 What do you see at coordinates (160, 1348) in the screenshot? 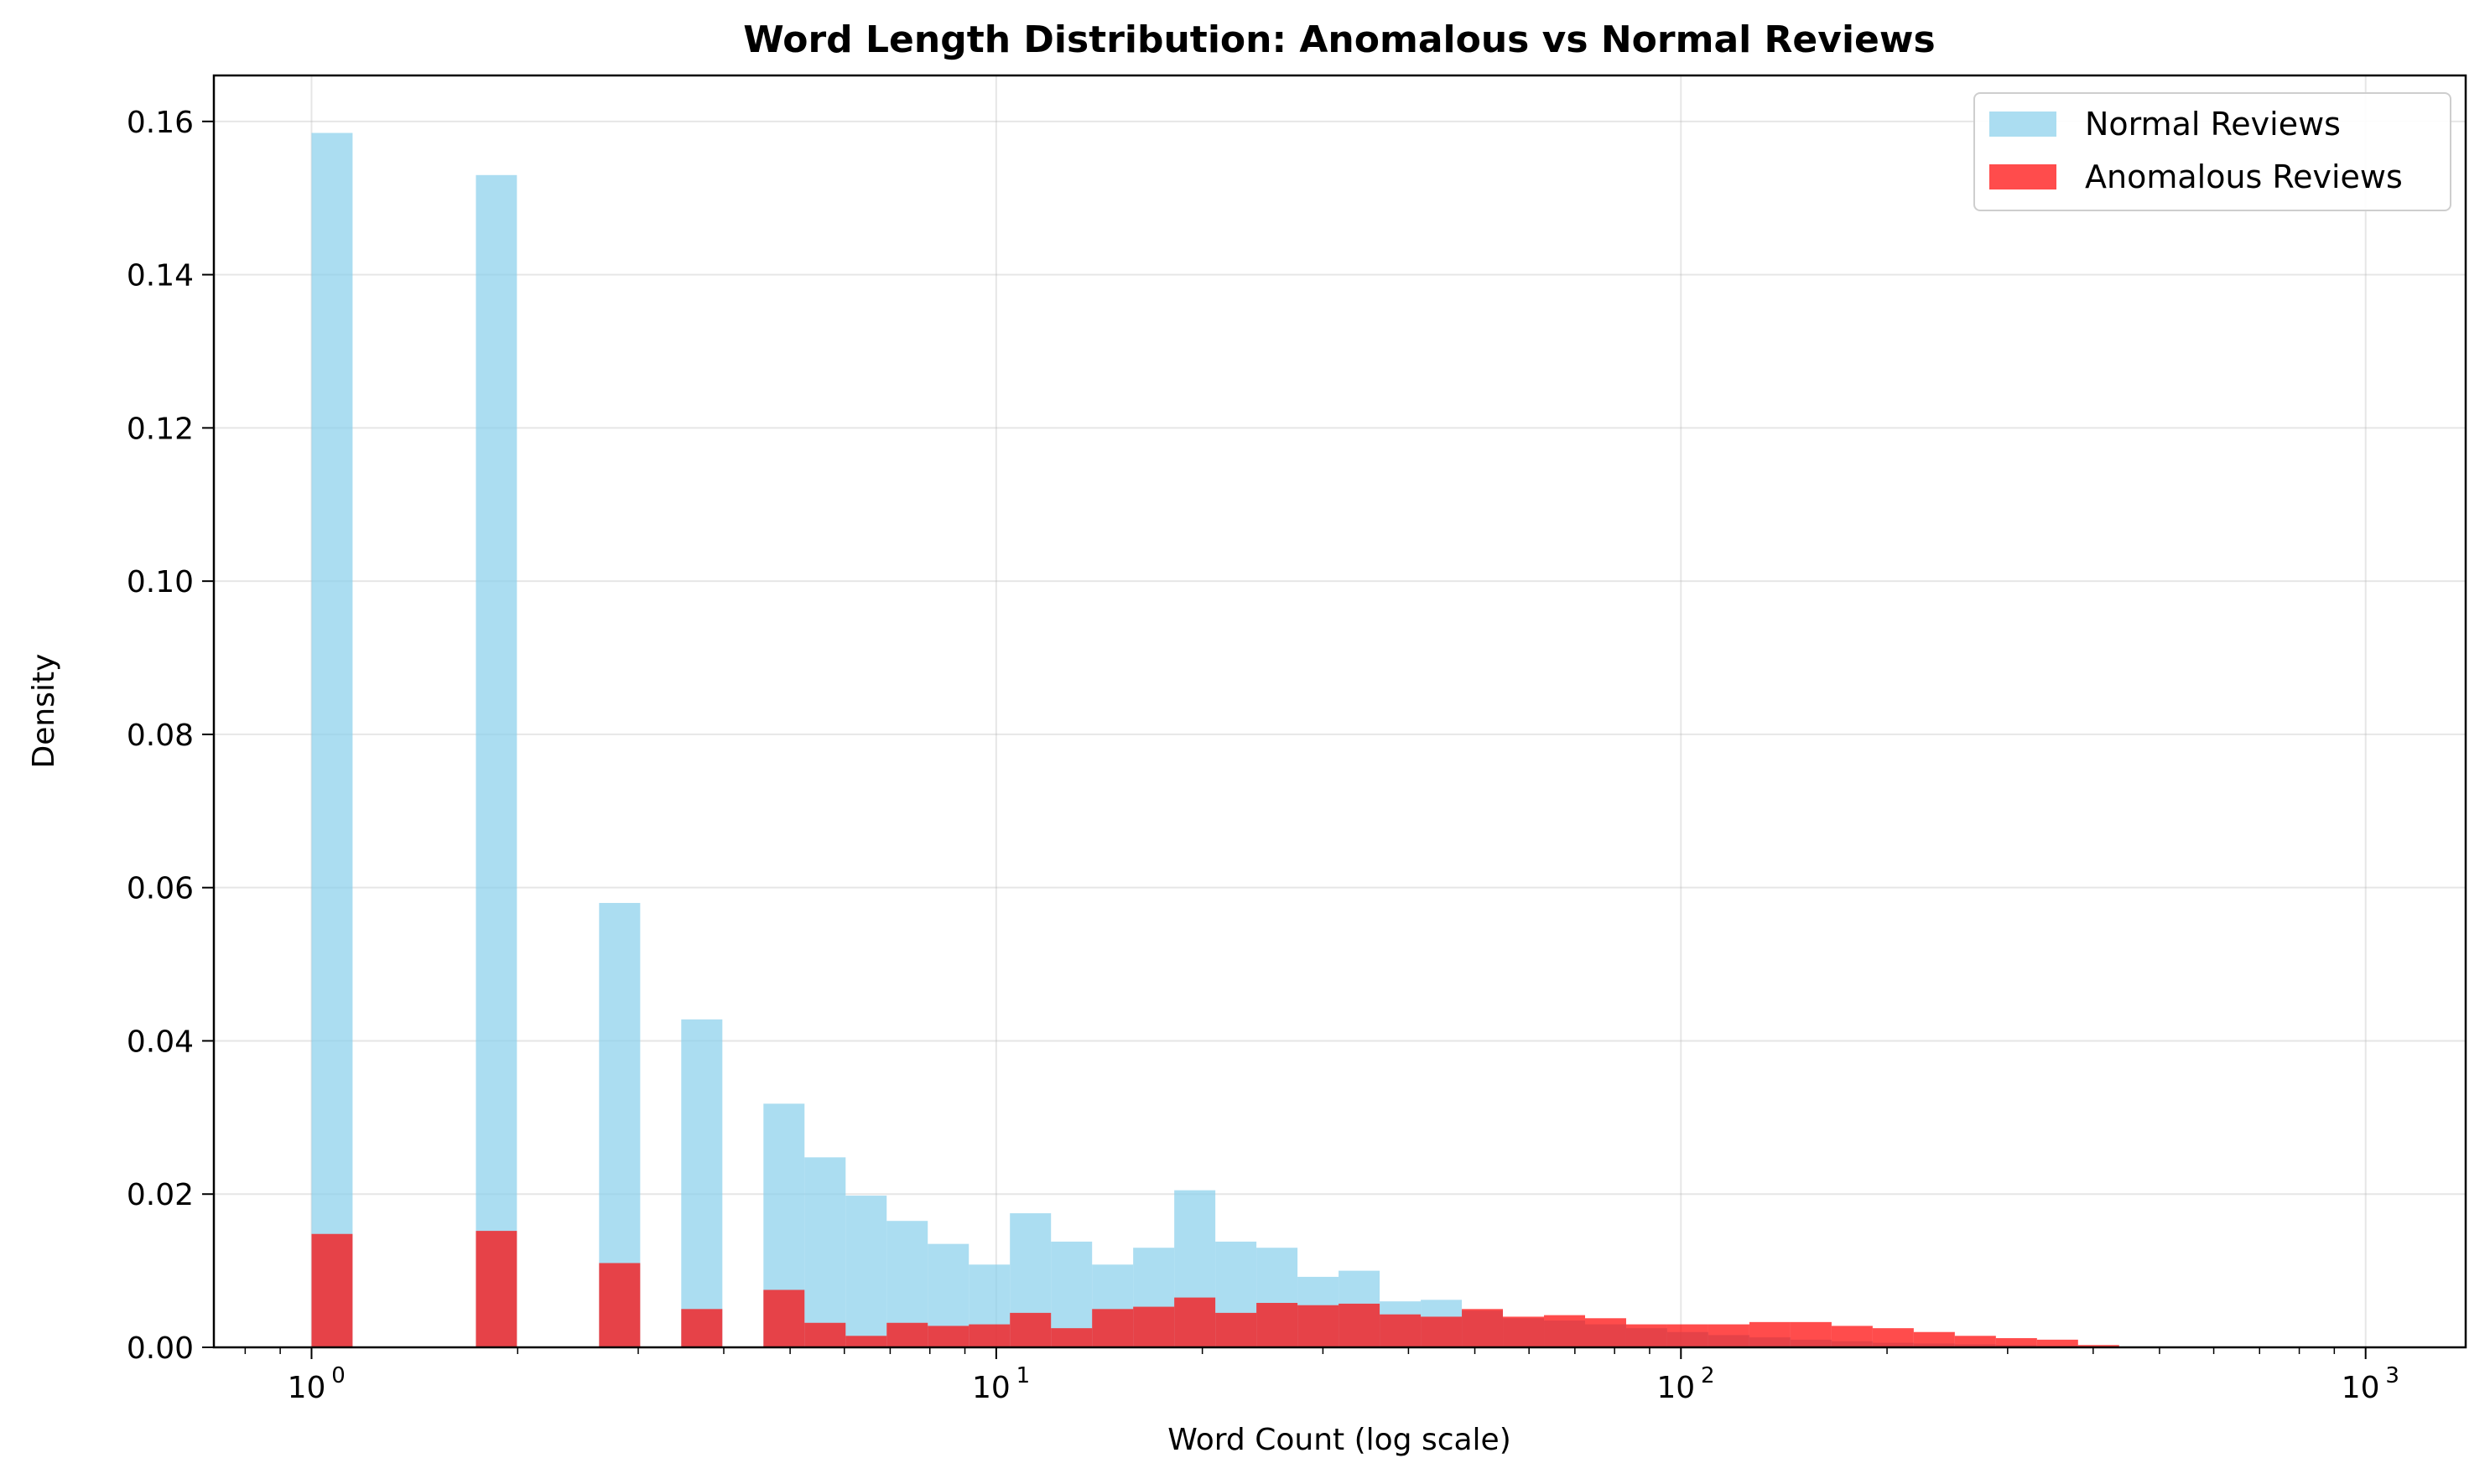
I see `y-tick-label: 0.00` at bounding box center [160, 1348].